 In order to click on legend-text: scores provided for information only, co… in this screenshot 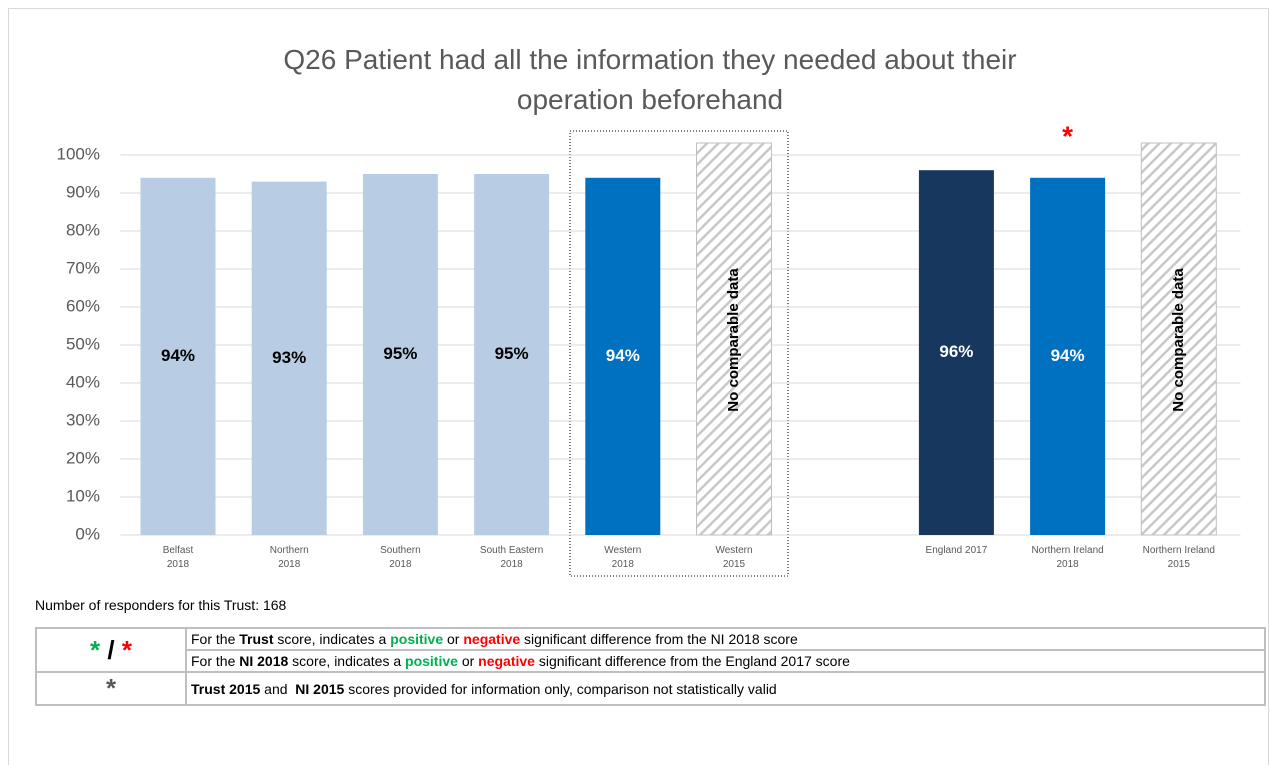, I will do `click(560, 688)`.